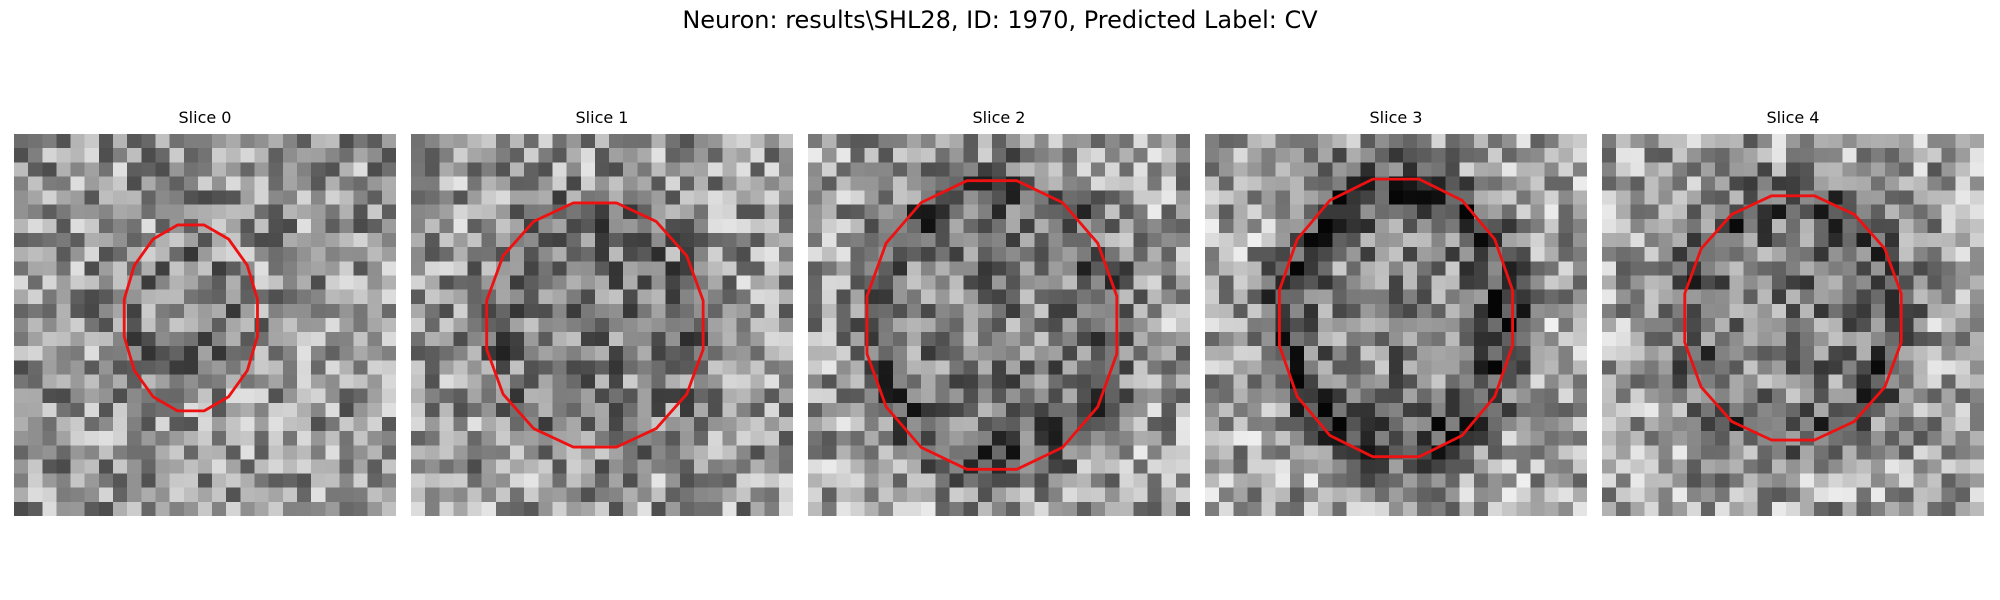 The image size is (2000, 600). Describe the element at coordinates (602, 117) in the screenshot. I see `slice-title-1: Slice 1` at that location.